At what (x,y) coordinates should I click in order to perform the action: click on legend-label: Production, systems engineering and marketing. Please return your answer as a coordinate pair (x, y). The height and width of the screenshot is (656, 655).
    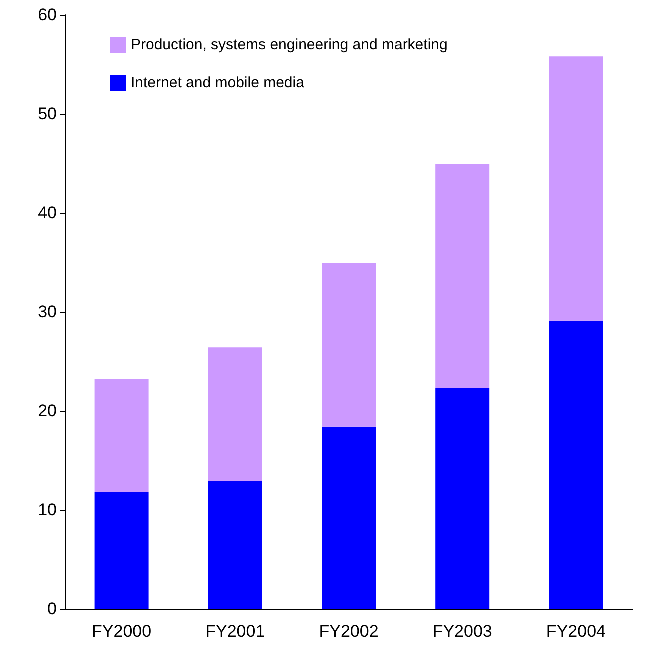
    Looking at the image, I should click on (289, 45).